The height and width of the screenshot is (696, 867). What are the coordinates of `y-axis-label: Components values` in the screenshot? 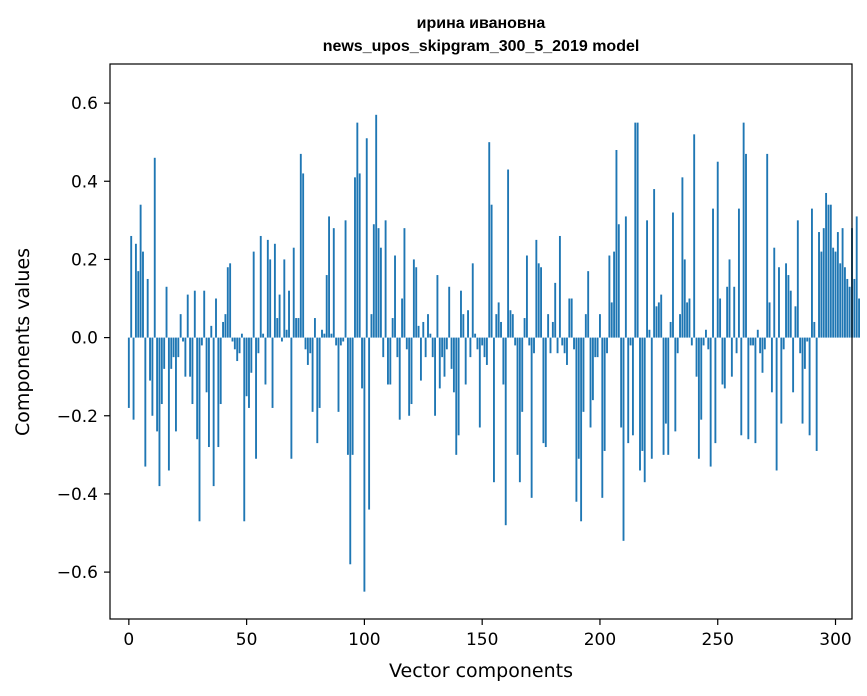 It's located at (23, 342).